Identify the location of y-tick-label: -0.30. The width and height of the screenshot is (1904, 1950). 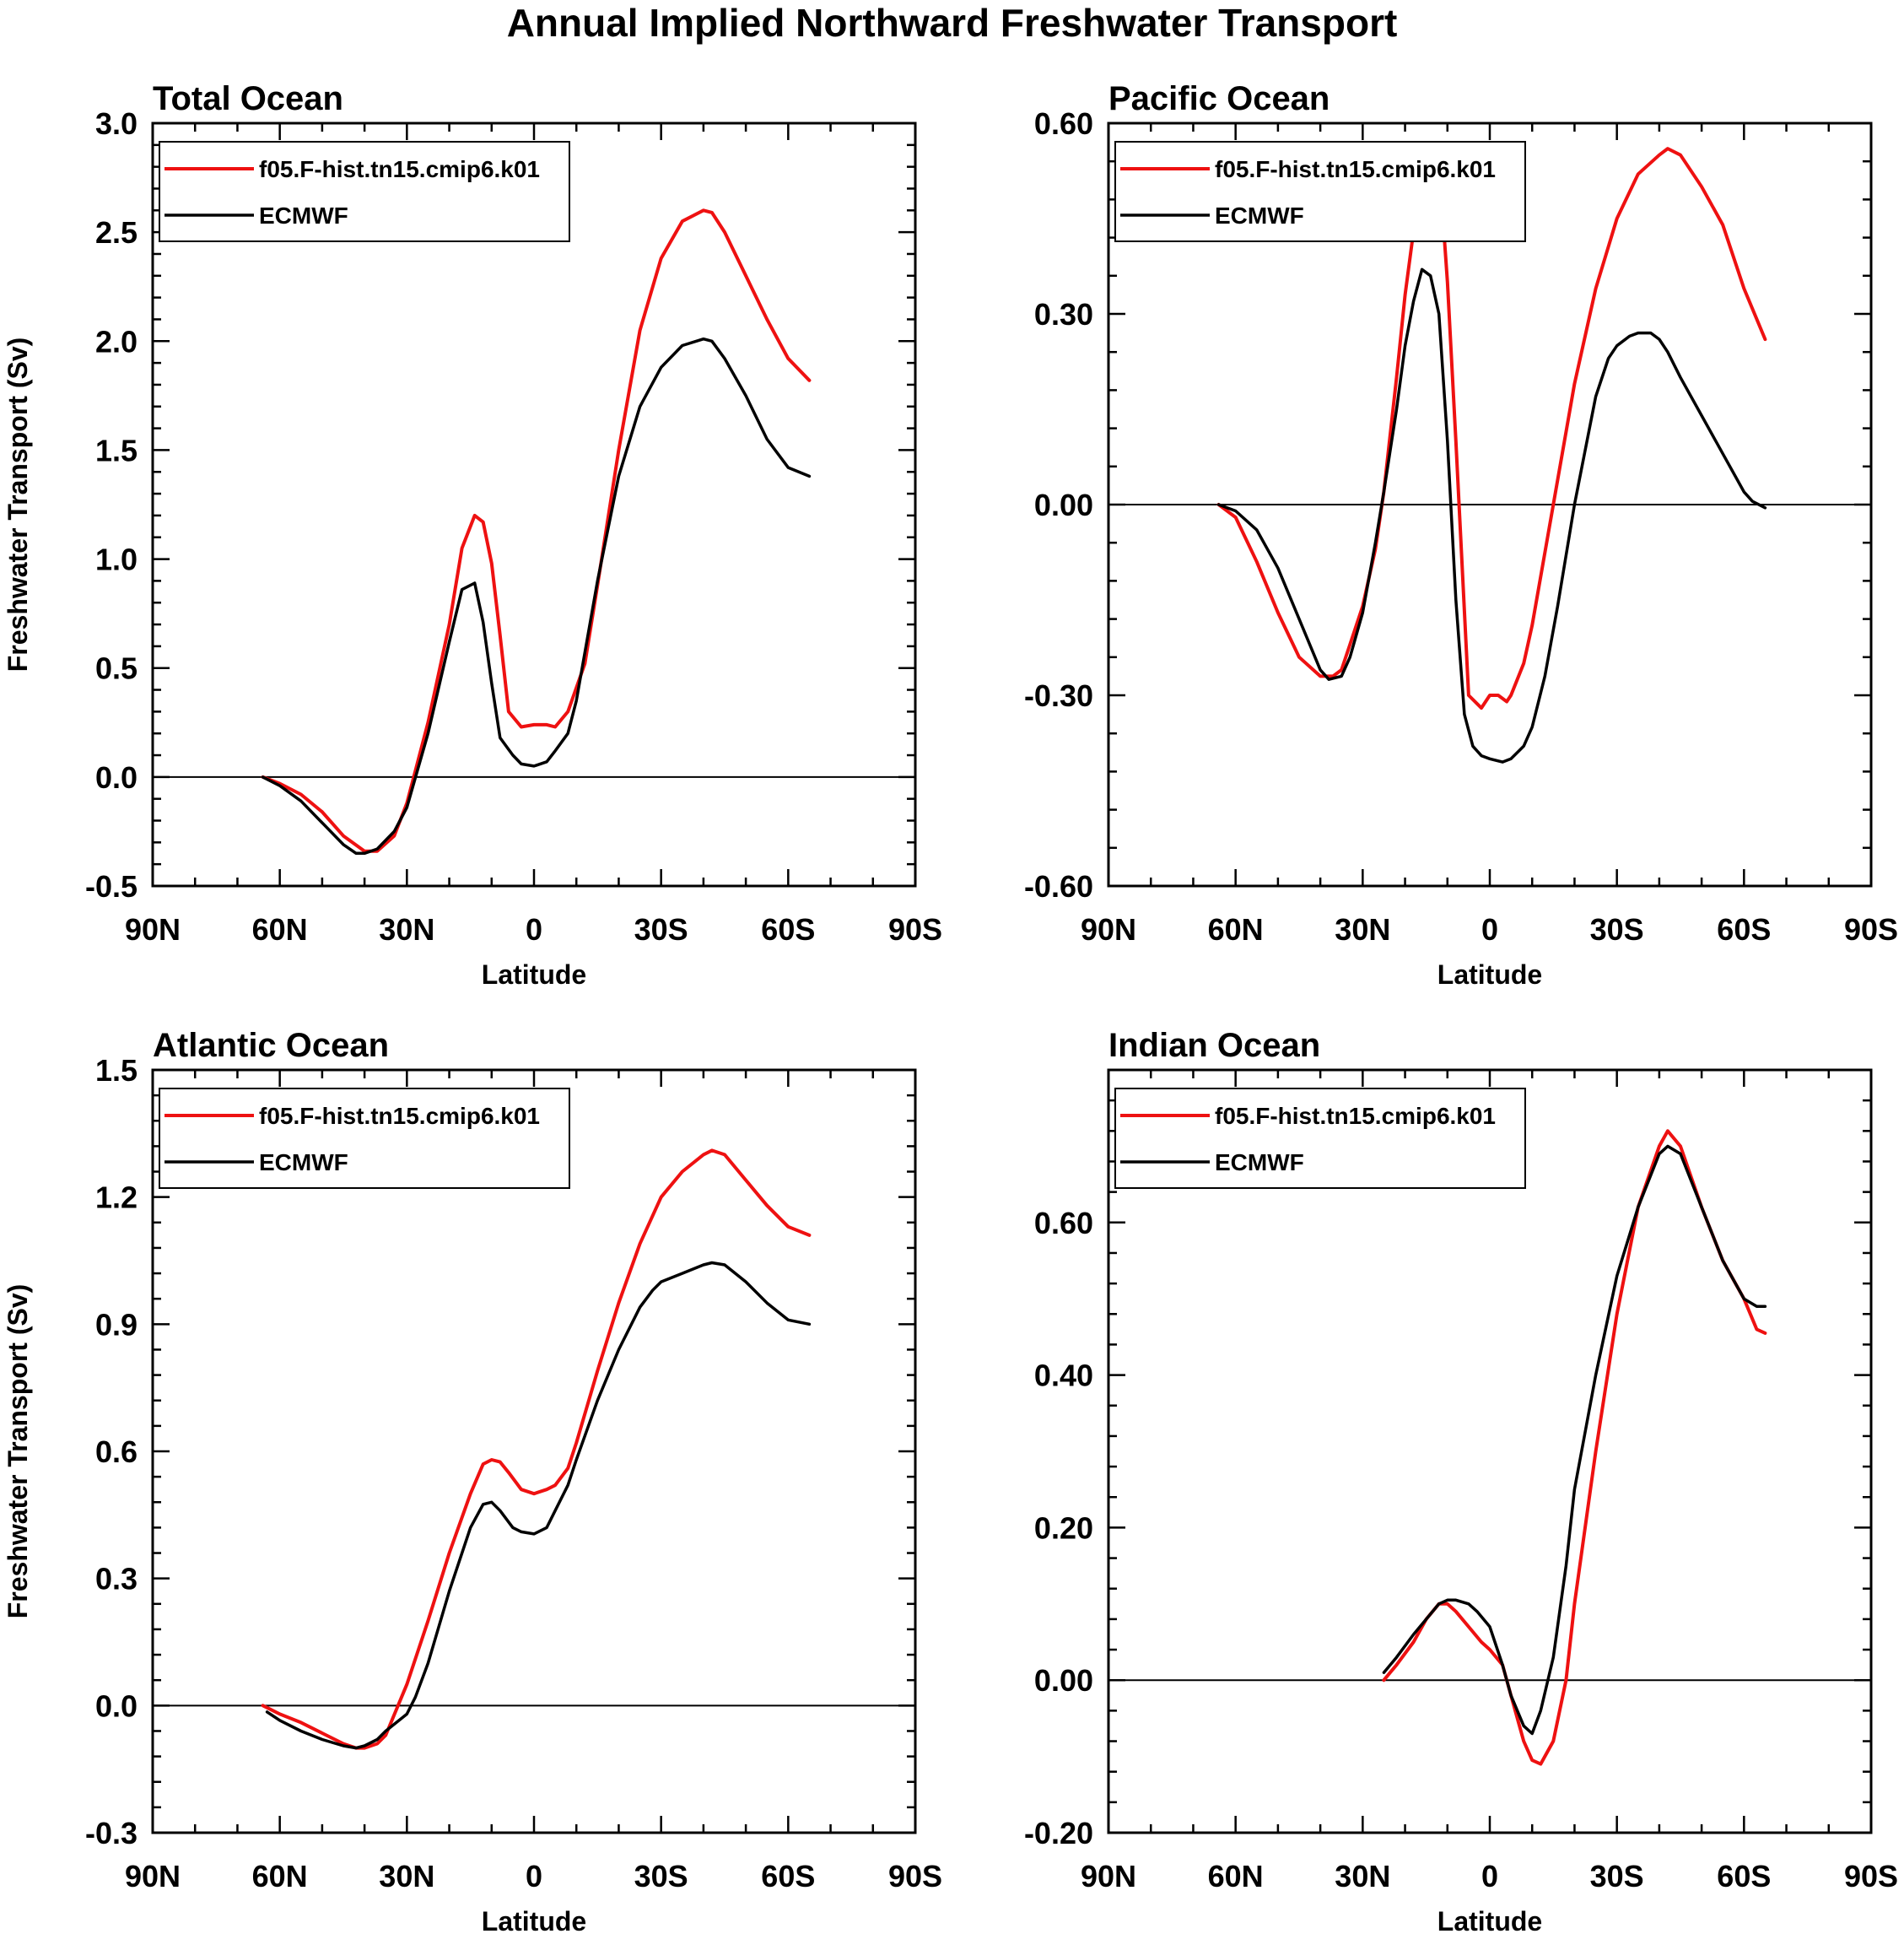
(1058, 695).